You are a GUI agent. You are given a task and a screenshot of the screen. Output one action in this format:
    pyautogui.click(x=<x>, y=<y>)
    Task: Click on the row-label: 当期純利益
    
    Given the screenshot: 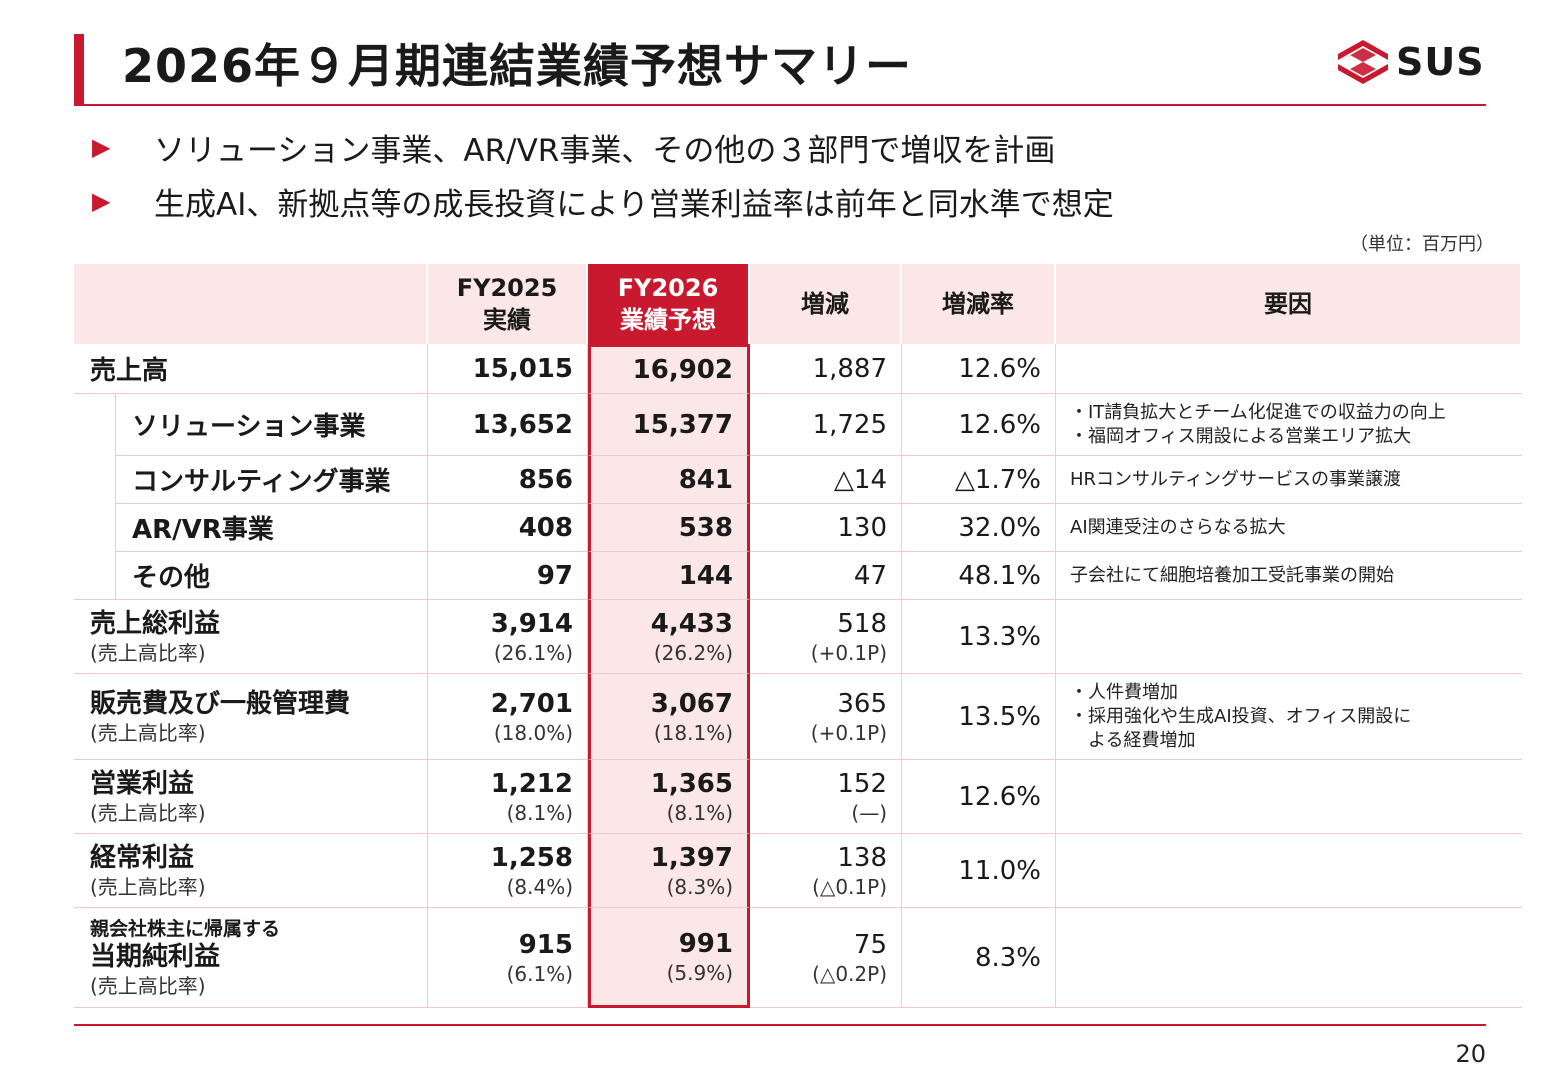 What is the action you would take?
    pyautogui.click(x=155, y=956)
    